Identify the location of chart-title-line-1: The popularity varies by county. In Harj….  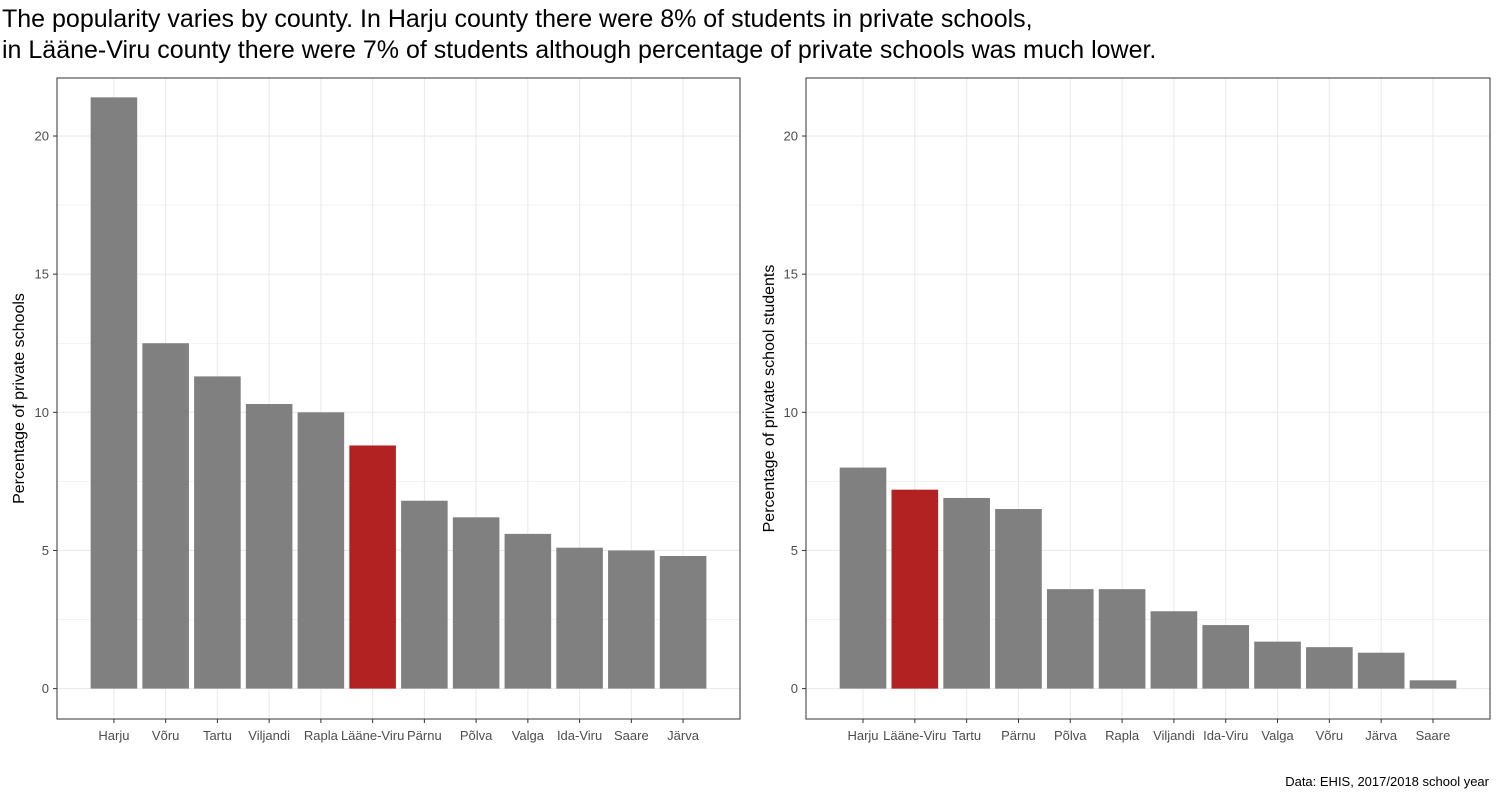
(517, 19).